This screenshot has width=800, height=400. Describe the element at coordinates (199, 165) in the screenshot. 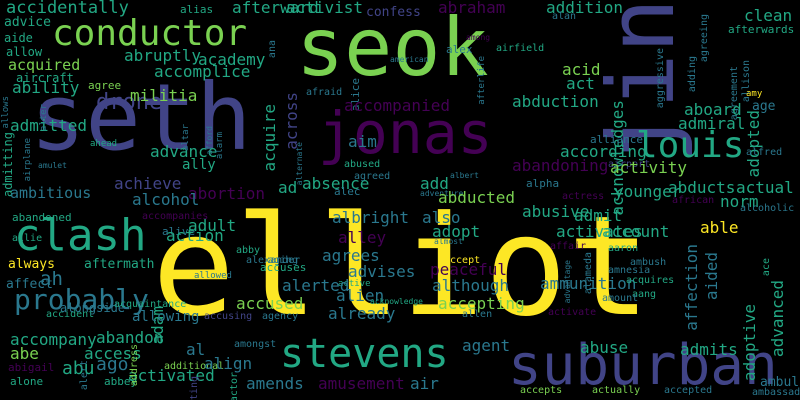

I see `word-ally: ally` at that location.